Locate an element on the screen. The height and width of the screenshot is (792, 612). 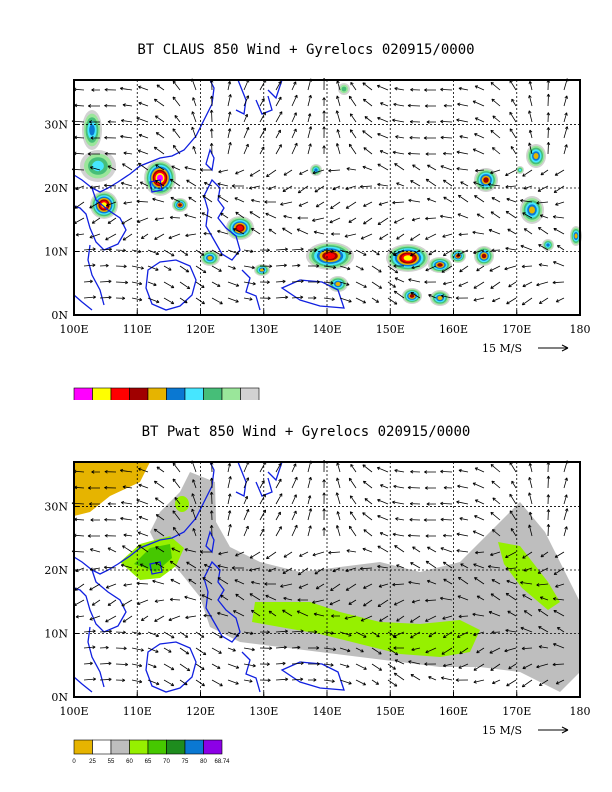
coastline is located at coordinates (209, 195).